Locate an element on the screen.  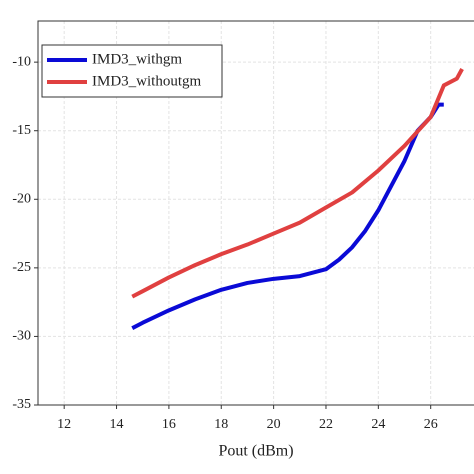
legend-box is located at coordinates (132, 71).